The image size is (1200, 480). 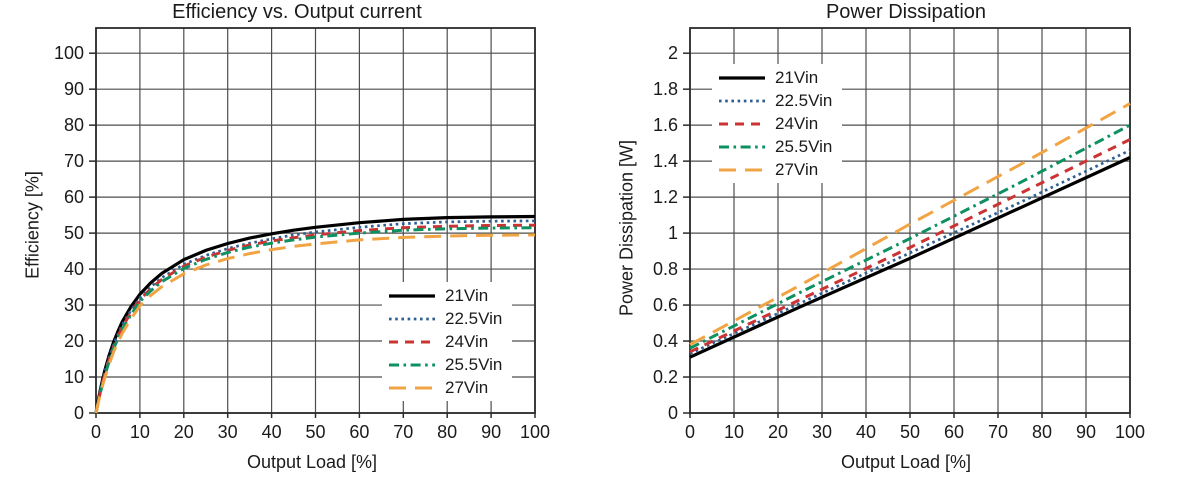 I want to click on y-tick-label: 50, so click(x=74, y=233).